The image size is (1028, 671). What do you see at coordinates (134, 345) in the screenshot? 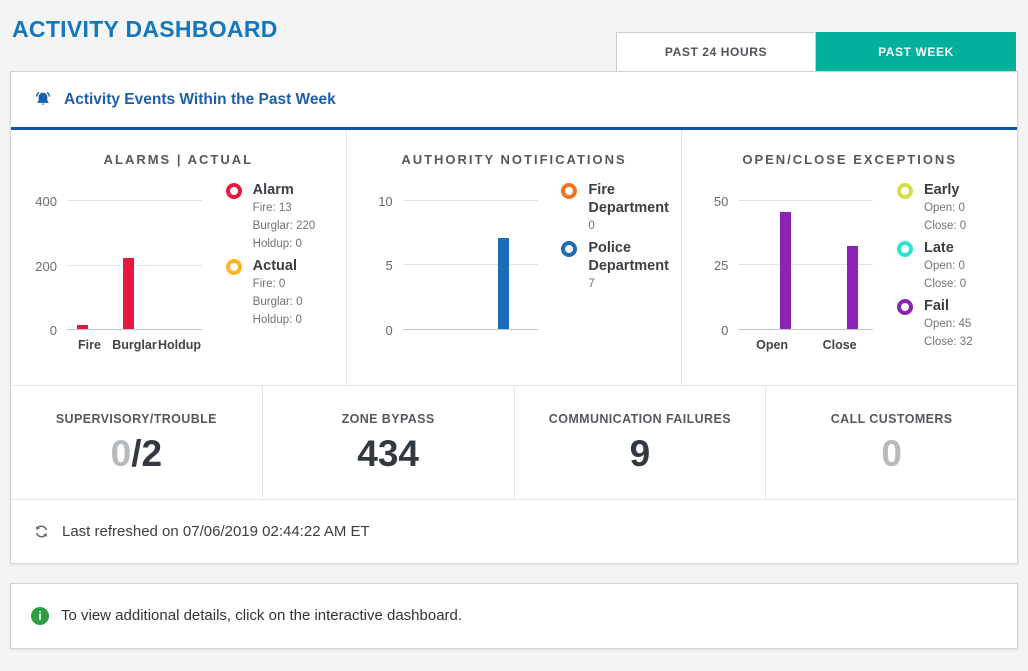
I see `x-category-label: Burglar` at bounding box center [134, 345].